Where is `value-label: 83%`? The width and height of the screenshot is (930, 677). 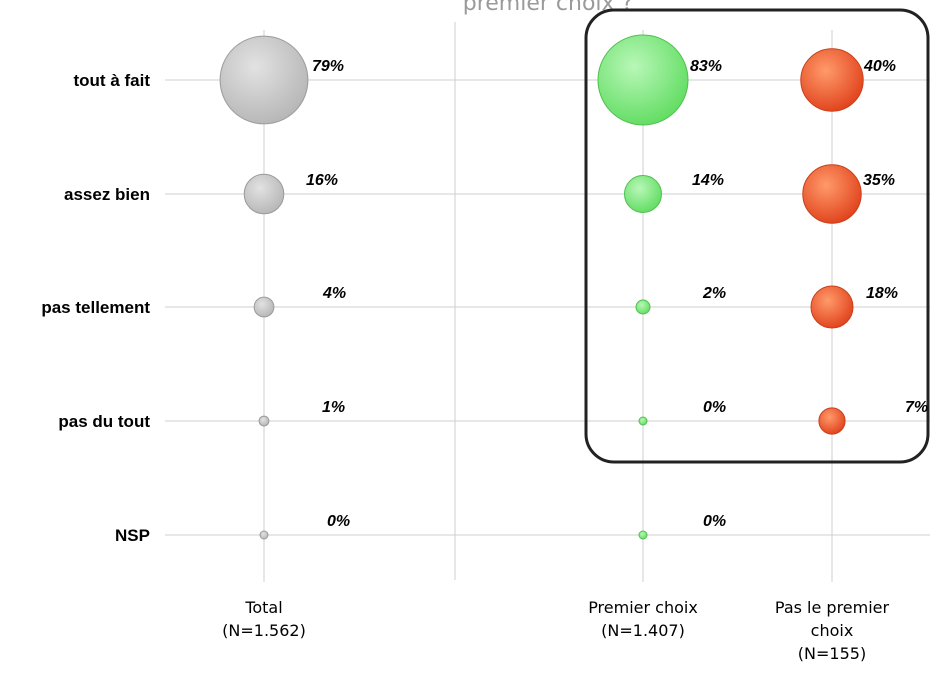 value-label: 83% is located at coordinates (706, 66).